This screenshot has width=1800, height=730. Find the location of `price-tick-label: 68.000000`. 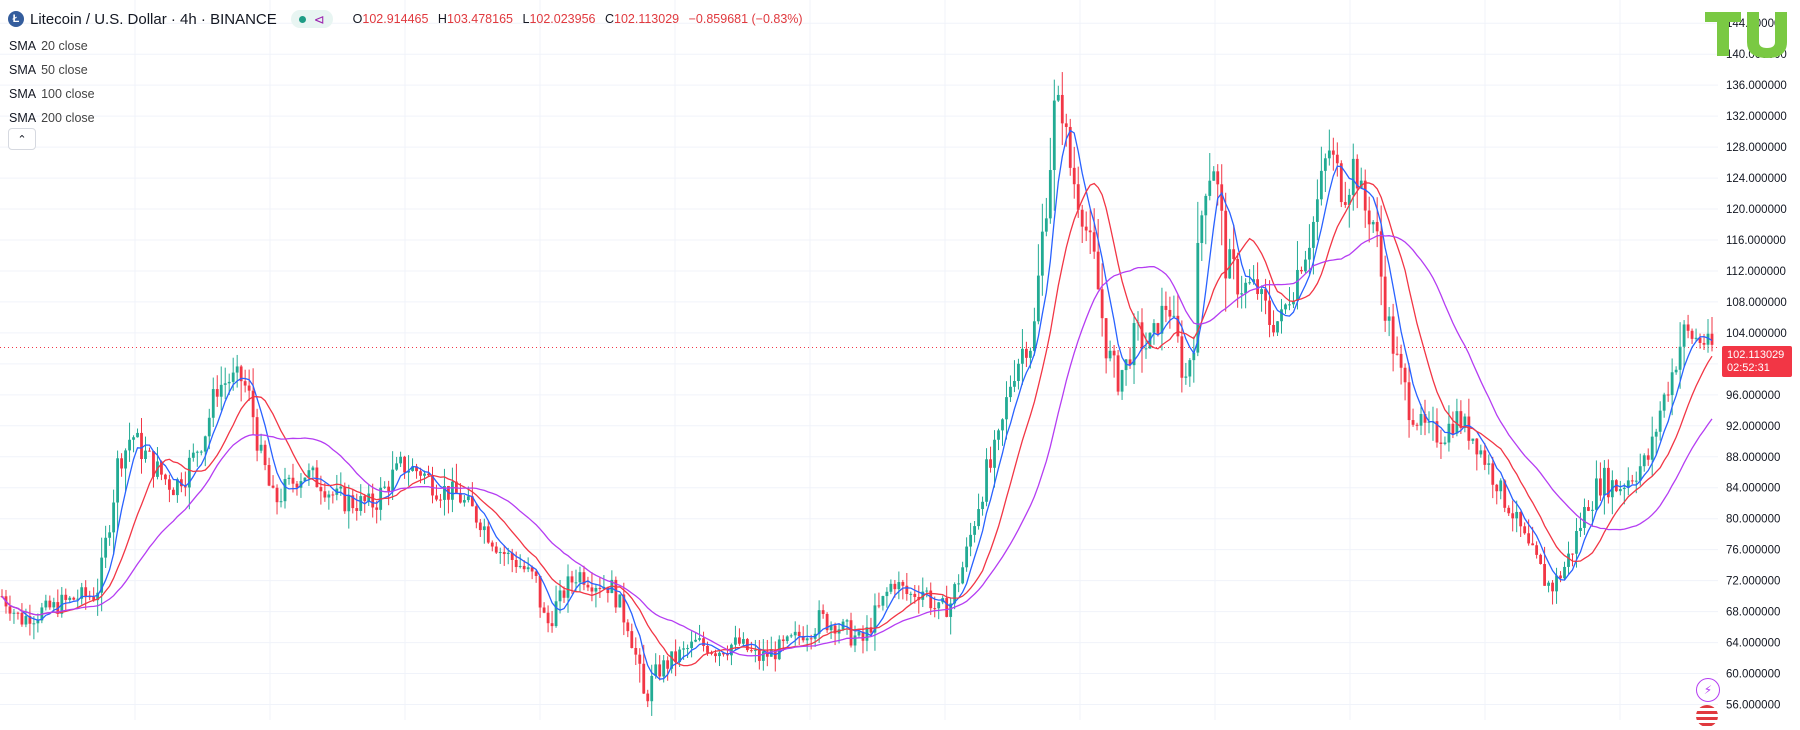

price-tick-label: 68.000000 is located at coordinates (1753, 613).